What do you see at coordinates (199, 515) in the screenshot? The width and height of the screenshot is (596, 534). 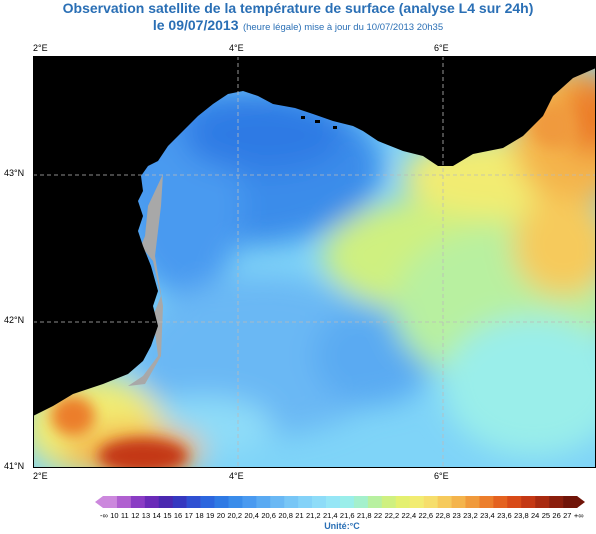 I see `colorbar-tick-label: 18` at bounding box center [199, 515].